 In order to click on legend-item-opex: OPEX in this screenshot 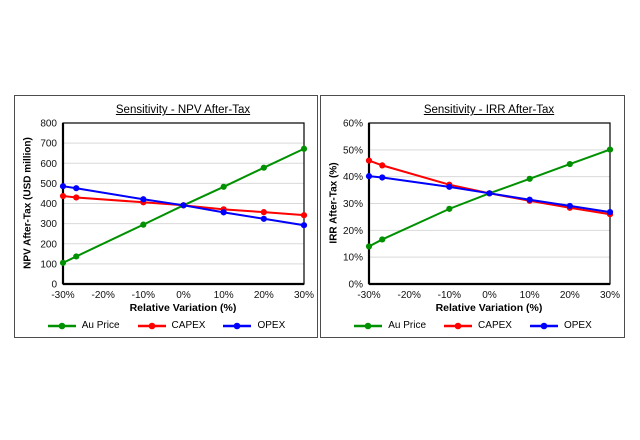, I will do `click(560, 325)`.